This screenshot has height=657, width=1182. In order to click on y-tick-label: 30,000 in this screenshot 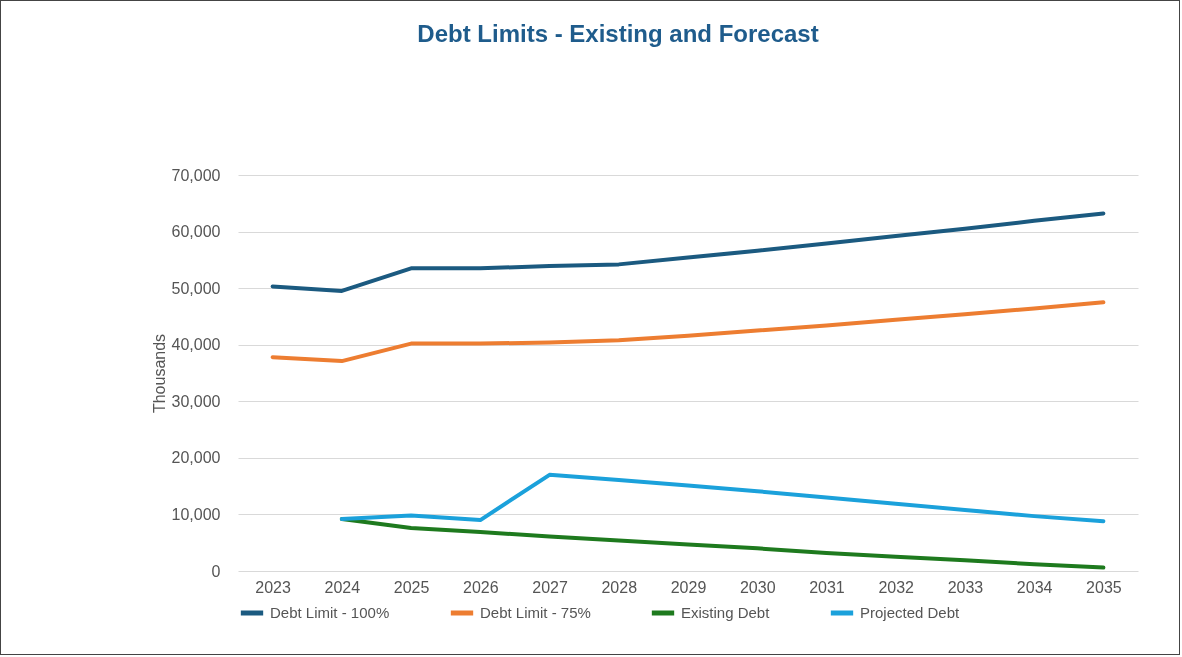, I will do `click(196, 401)`.